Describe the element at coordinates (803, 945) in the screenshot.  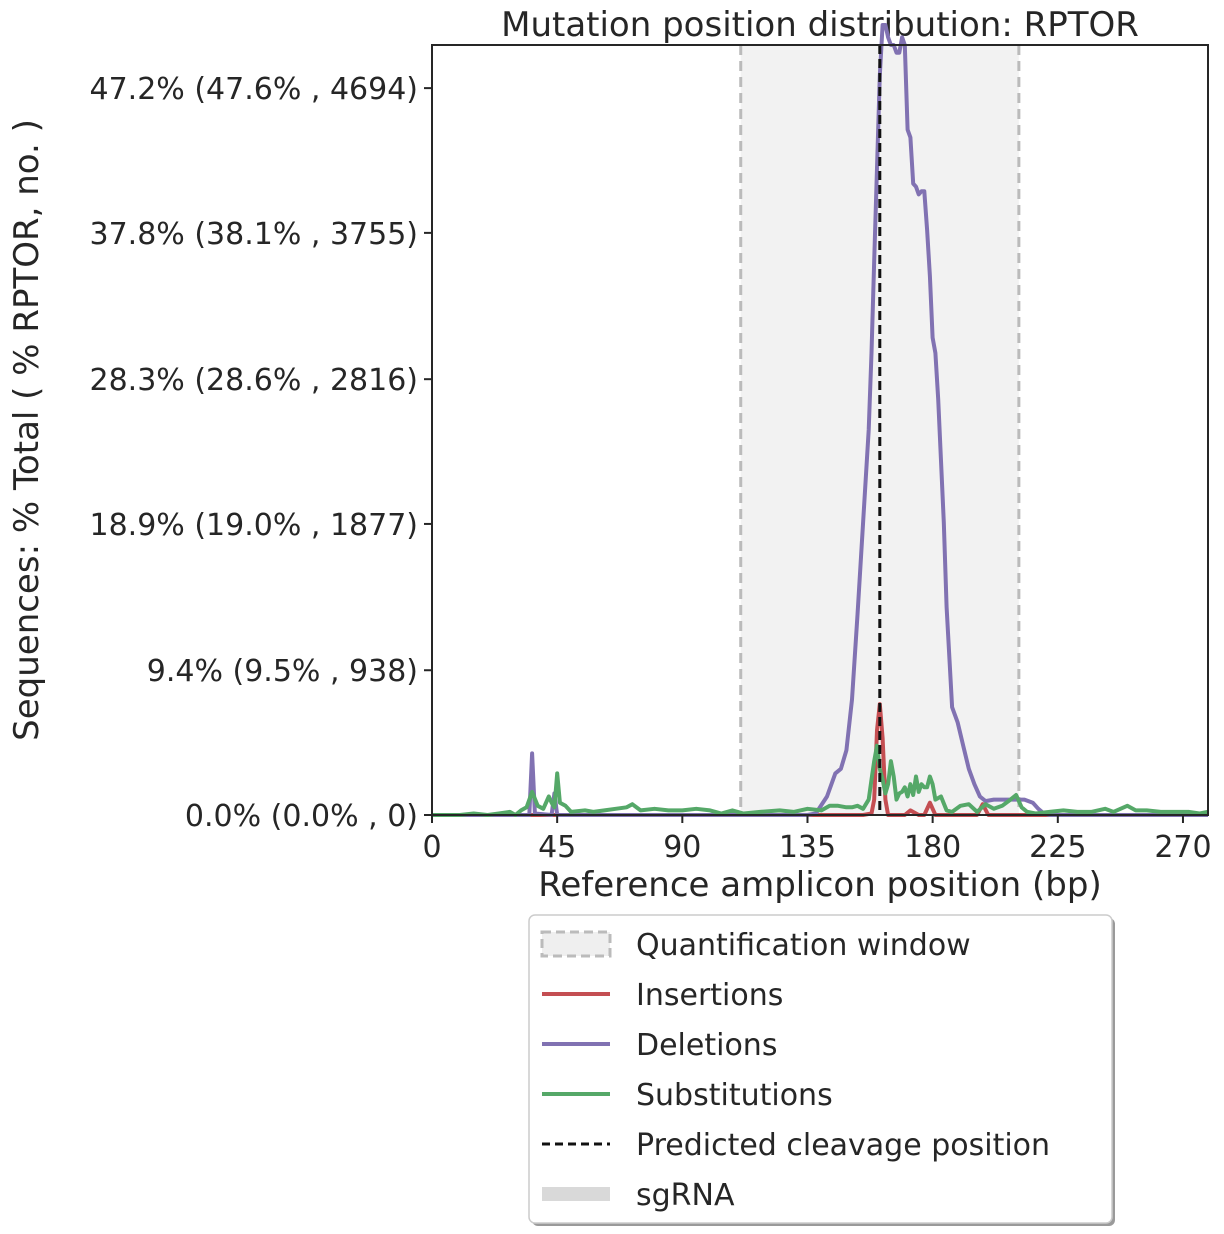
I see `legend-label: Quantification window` at that location.